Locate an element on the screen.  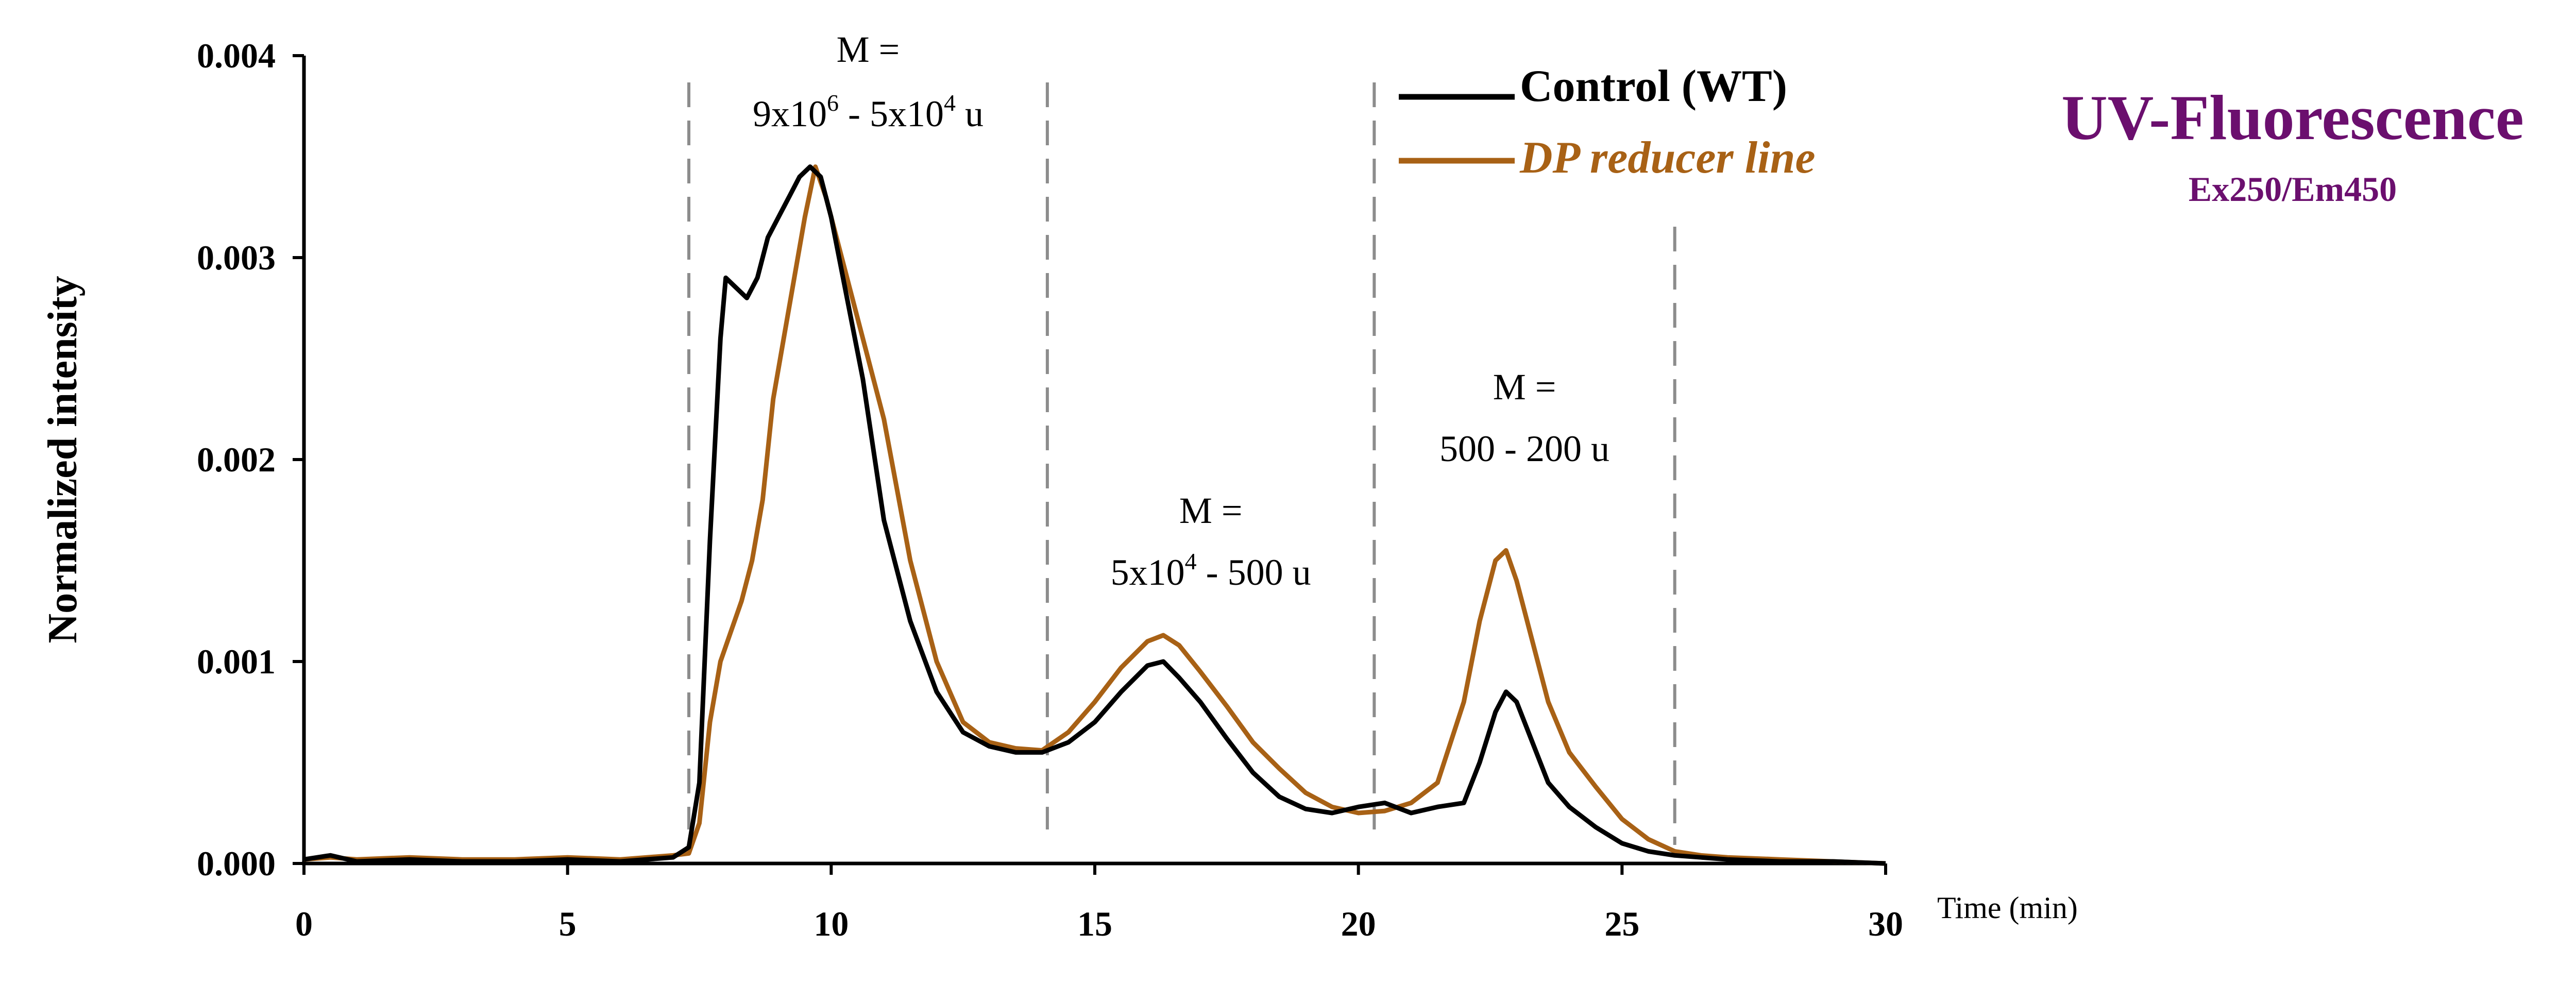
annotation-title: UV-Fluorescence is located at coordinates (2292, 117).